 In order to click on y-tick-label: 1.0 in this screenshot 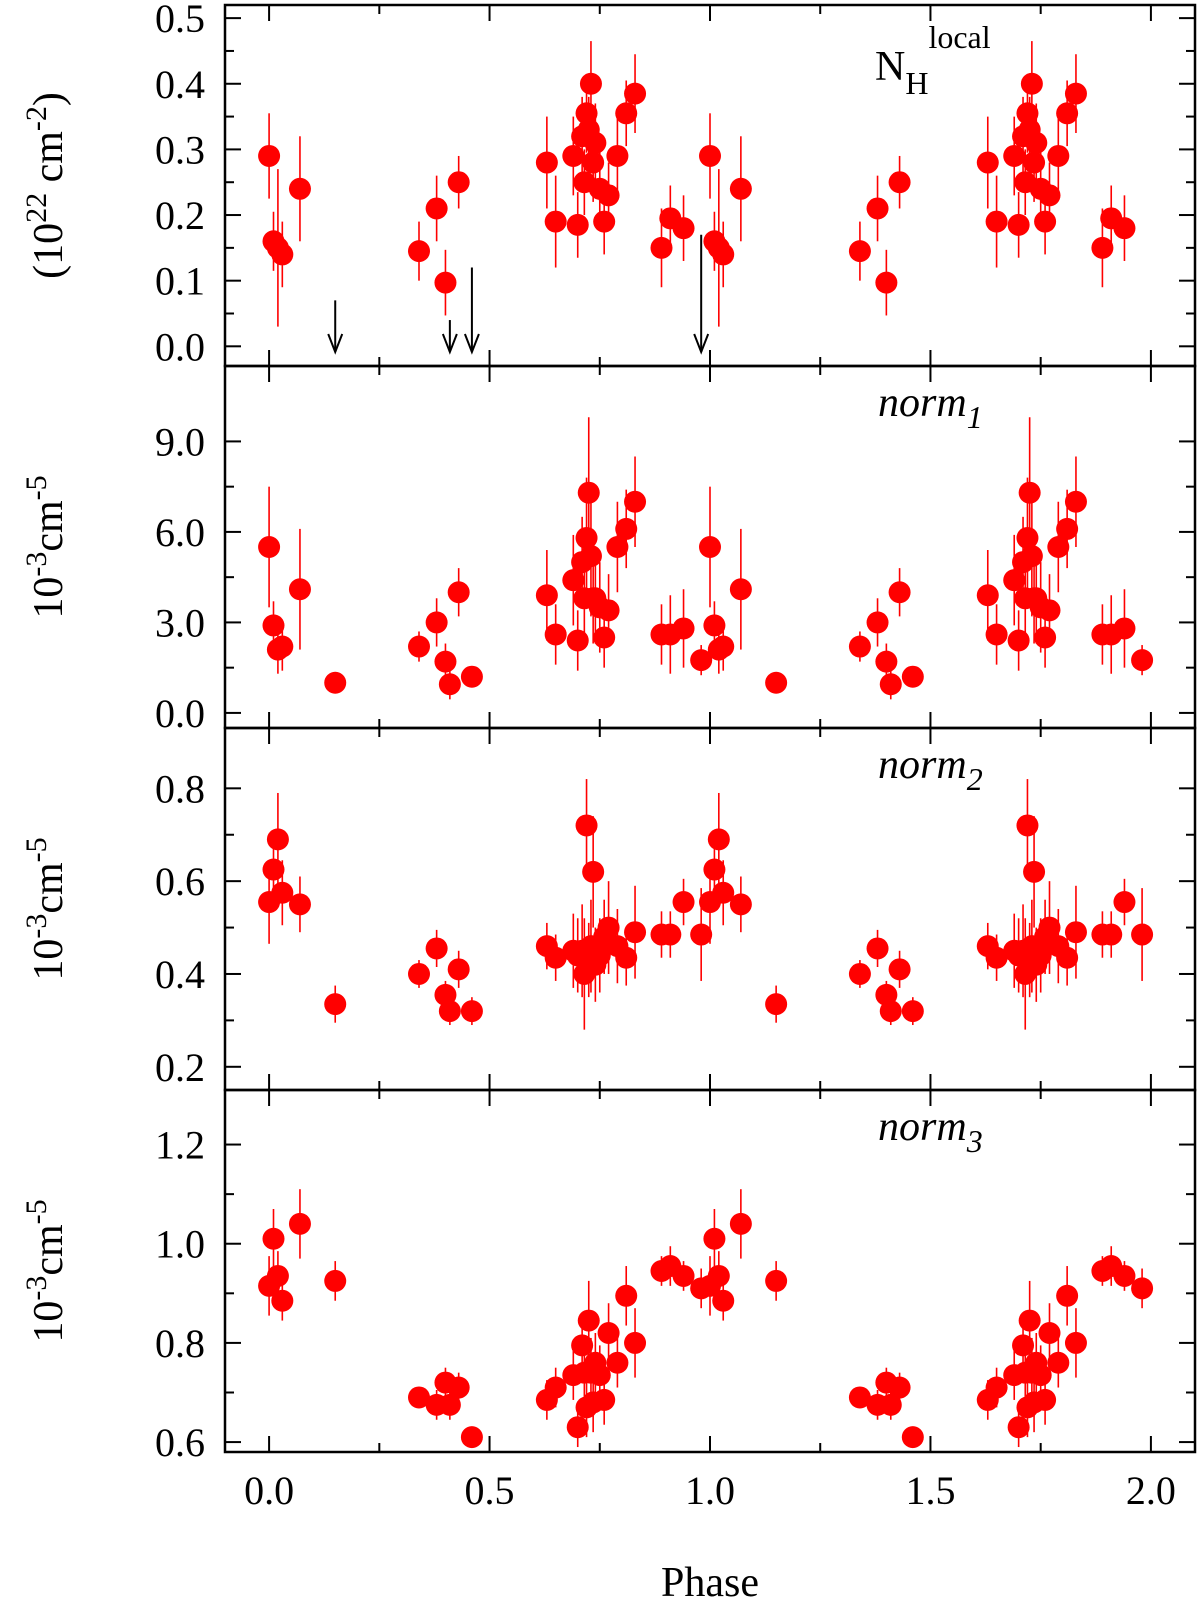, I will do `click(180, 1244)`.